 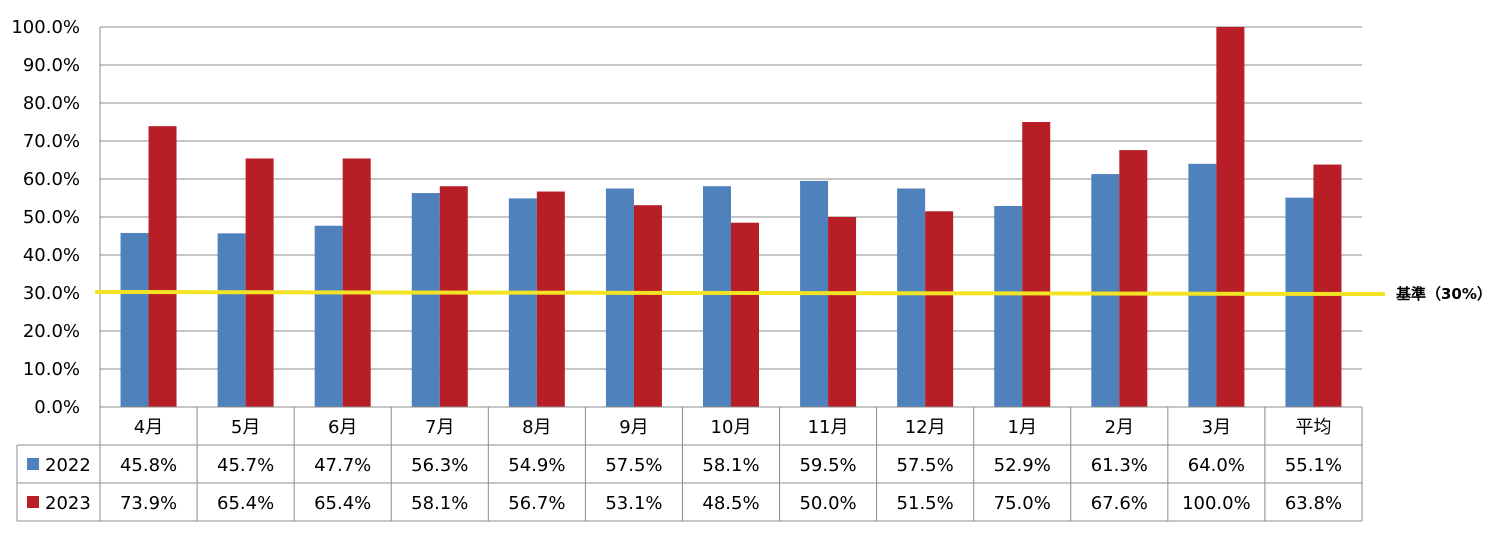 I want to click on data-label: 48.5%, so click(x=730, y=503).